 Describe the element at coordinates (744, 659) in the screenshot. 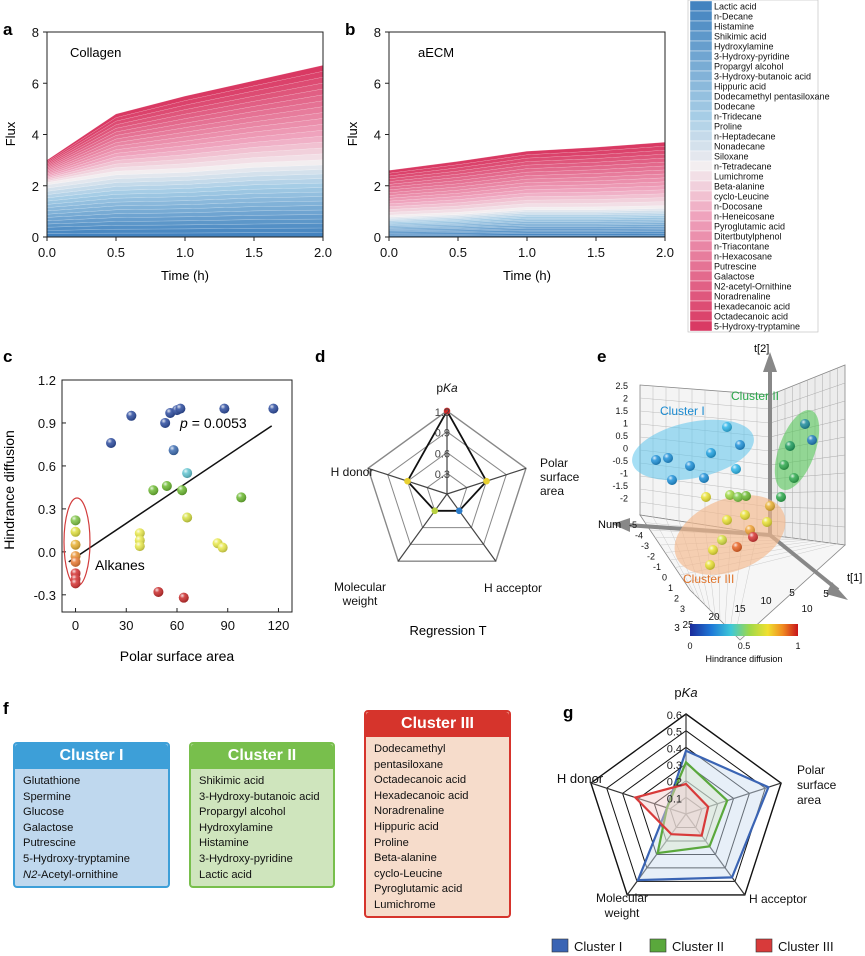

I see `colorbar-label: Hindrance diffusion` at that location.